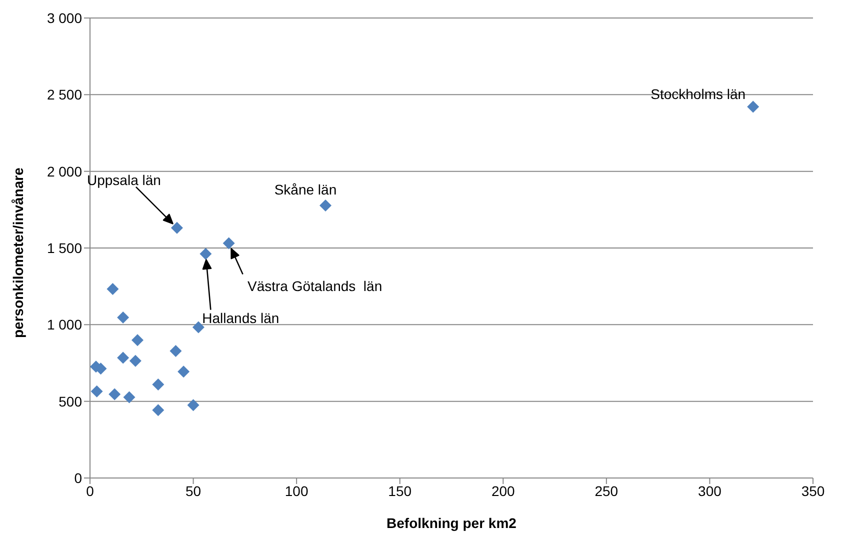  Describe the element at coordinates (124, 180) in the screenshot. I see `annotation: Uppsala län` at that location.